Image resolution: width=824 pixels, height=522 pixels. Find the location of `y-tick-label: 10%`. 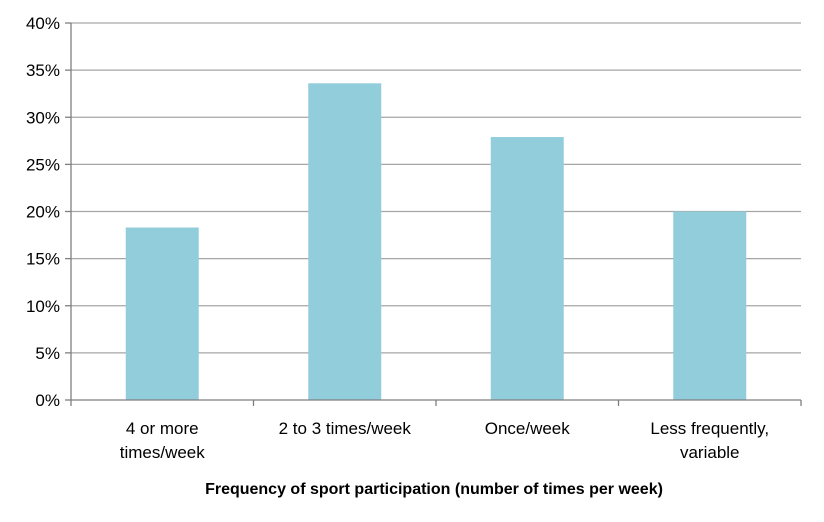

y-tick-label: 10% is located at coordinates (43, 306).